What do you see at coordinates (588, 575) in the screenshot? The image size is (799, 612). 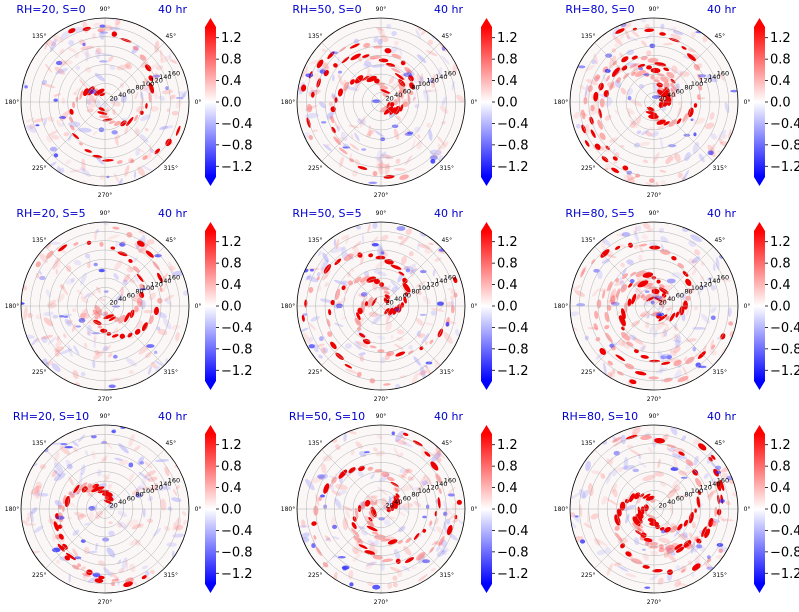 I see `angle-tick-label: 225°` at bounding box center [588, 575].